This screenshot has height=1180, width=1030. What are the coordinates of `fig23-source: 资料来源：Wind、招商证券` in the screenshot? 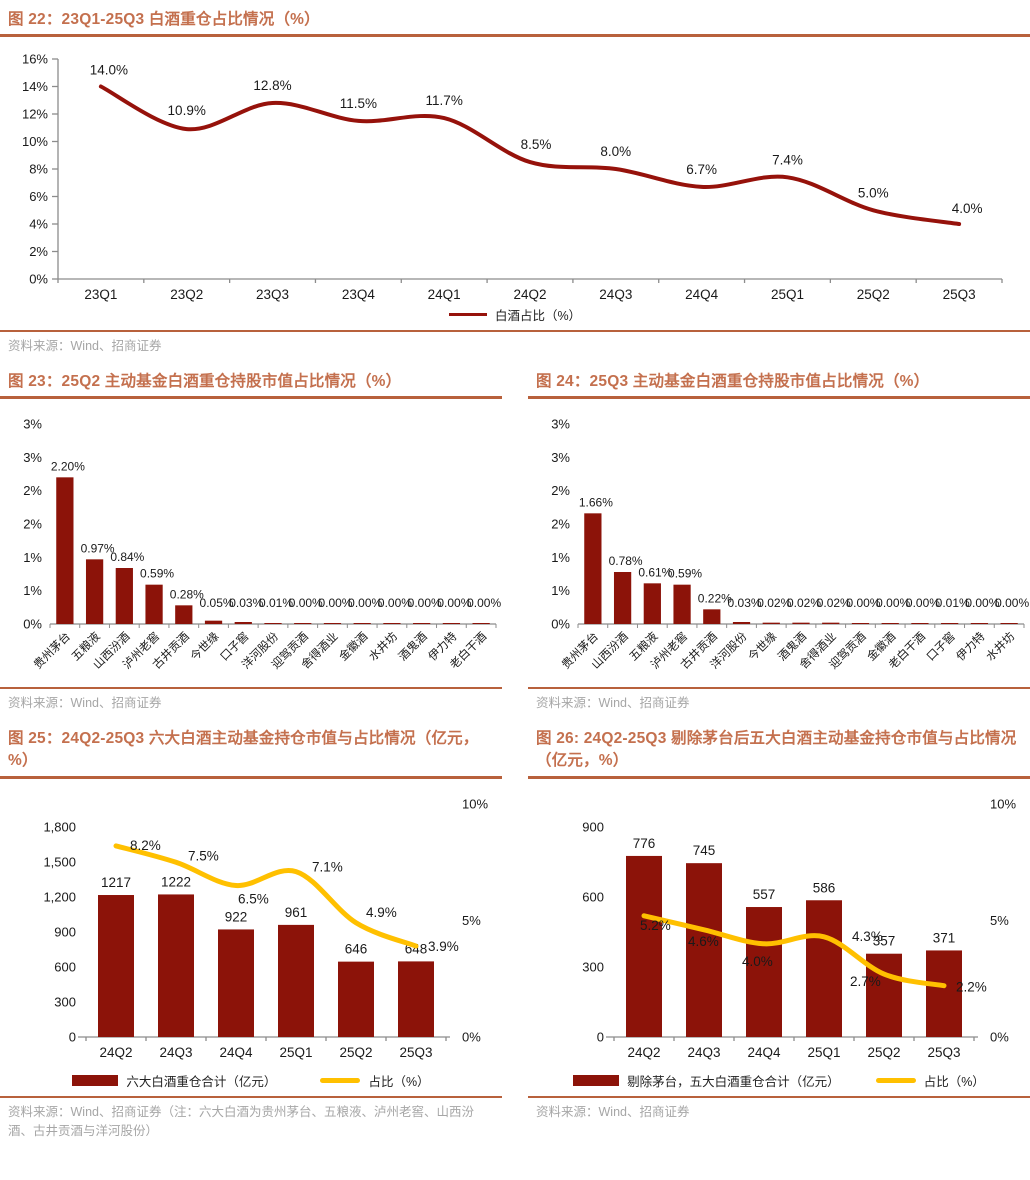 It's located at (85, 703).